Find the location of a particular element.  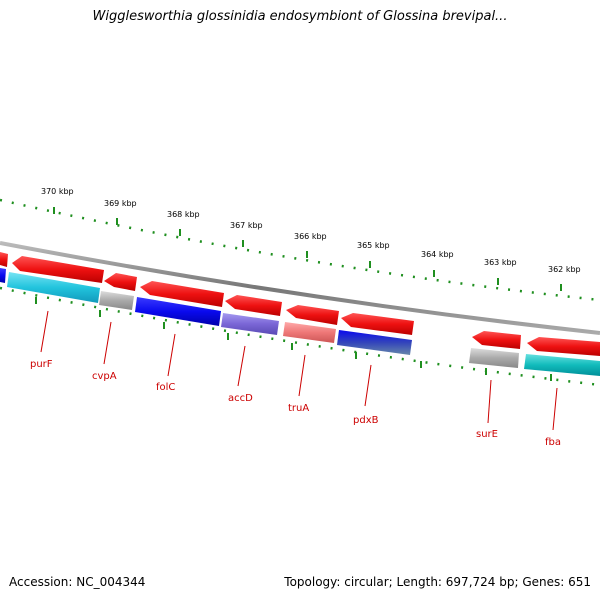

gene-bar-folC is located at coordinates (178, 311).